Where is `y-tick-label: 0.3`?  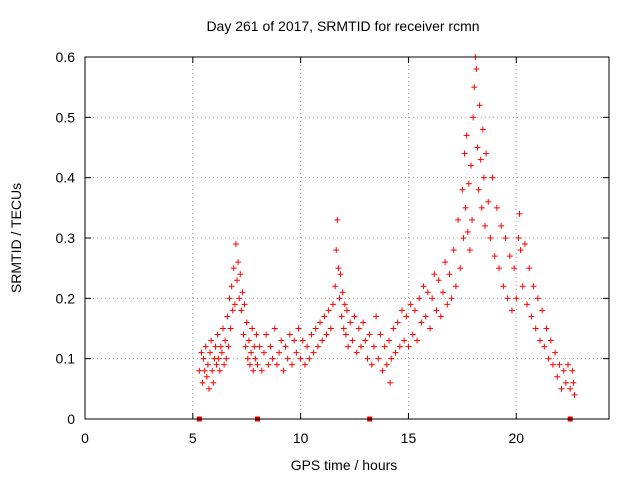
y-tick-label: 0.3 is located at coordinates (66, 238).